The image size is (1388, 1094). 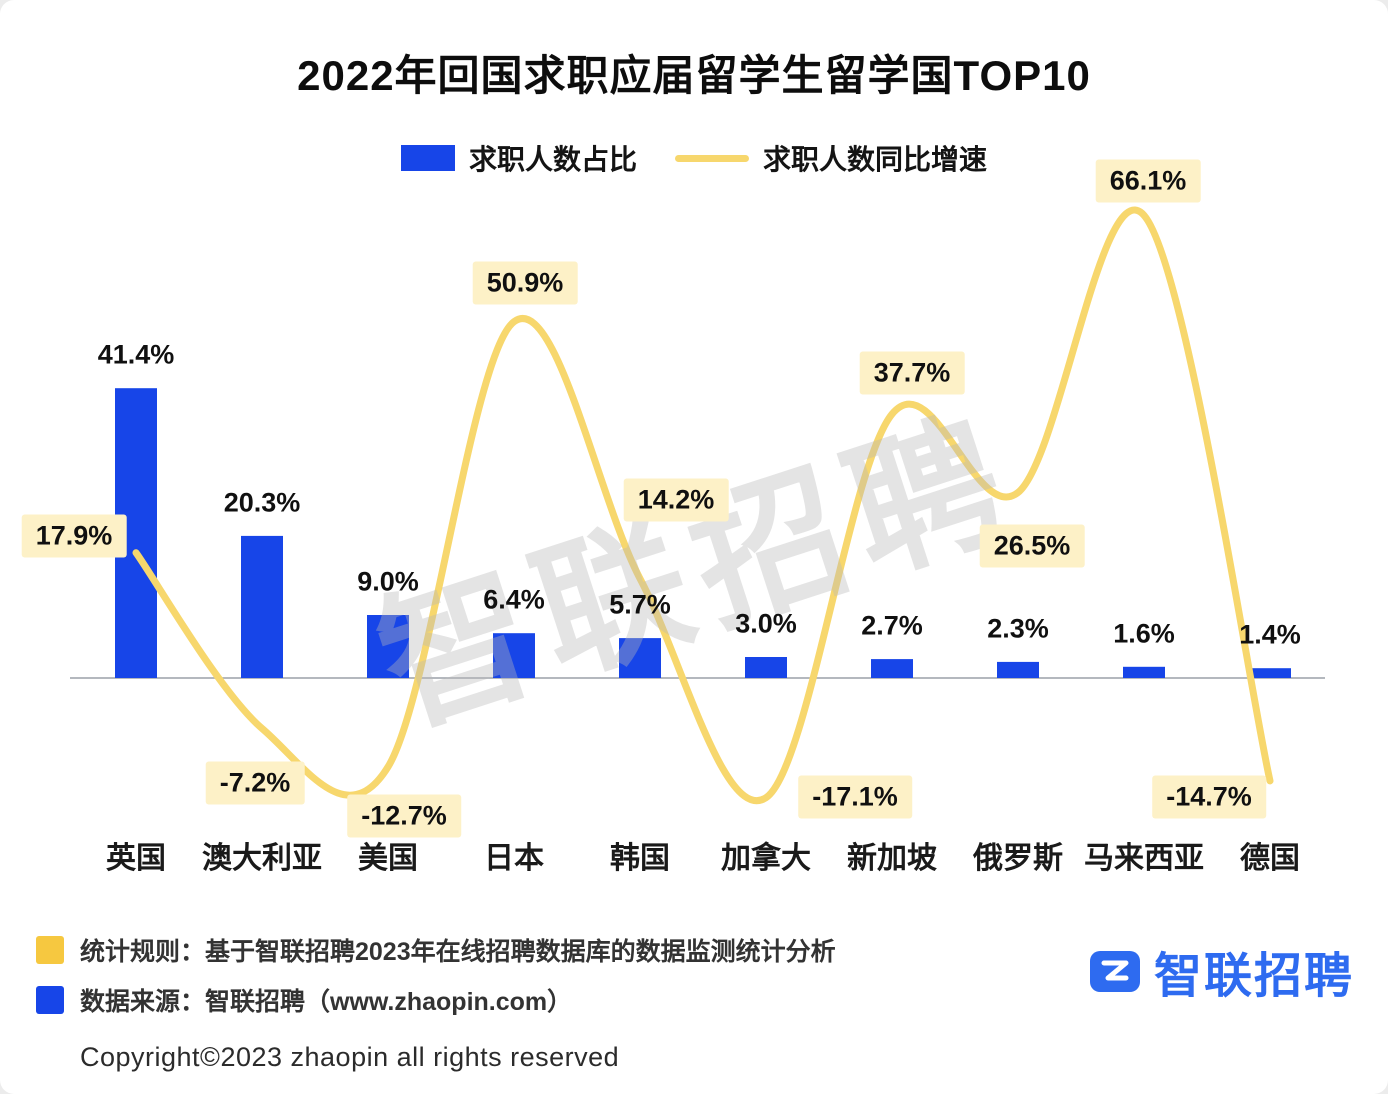 I want to click on category-label-新加坡: 新加坡, so click(x=892, y=858).